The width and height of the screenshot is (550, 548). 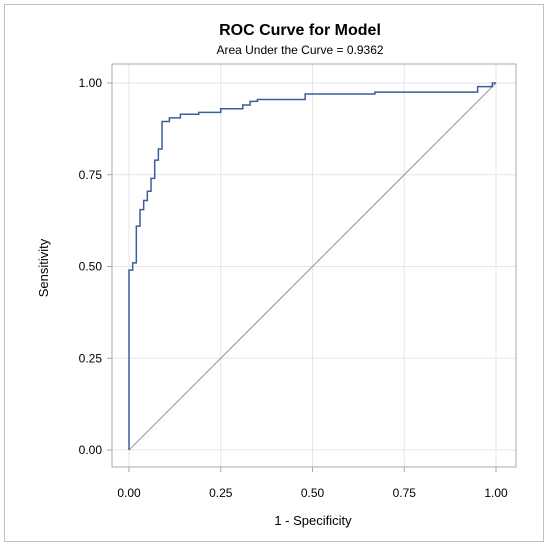 I want to click on y-tick-label: 0.75, so click(x=91, y=175).